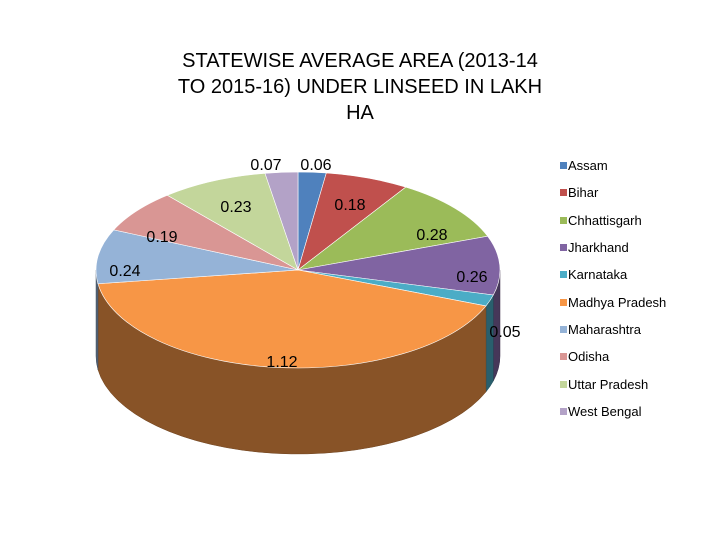 This screenshot has width=720, height=540. What do you see at coordinates (161, 237) in the screenshot?
I see `data-label-odisha: 0.19` at bounding box center [161, 237].